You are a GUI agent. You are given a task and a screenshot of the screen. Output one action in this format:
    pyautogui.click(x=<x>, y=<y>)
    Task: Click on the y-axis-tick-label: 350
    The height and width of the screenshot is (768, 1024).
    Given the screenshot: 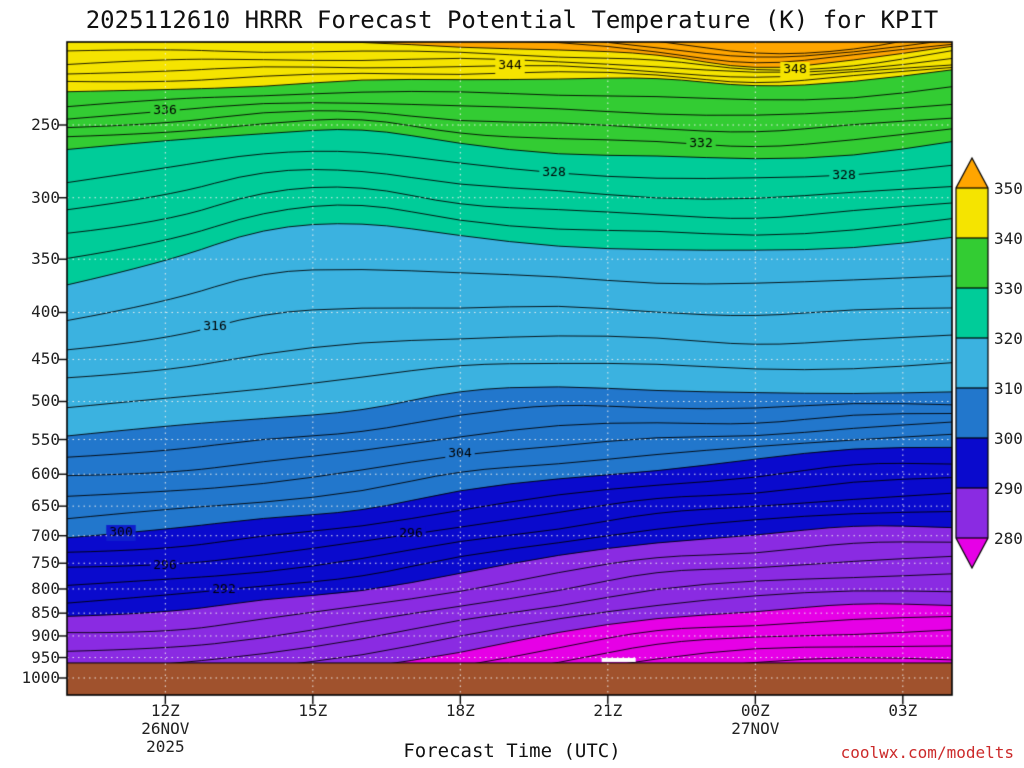 What is the action you would take?
    pyautogui.click(x=45, y=259)
    